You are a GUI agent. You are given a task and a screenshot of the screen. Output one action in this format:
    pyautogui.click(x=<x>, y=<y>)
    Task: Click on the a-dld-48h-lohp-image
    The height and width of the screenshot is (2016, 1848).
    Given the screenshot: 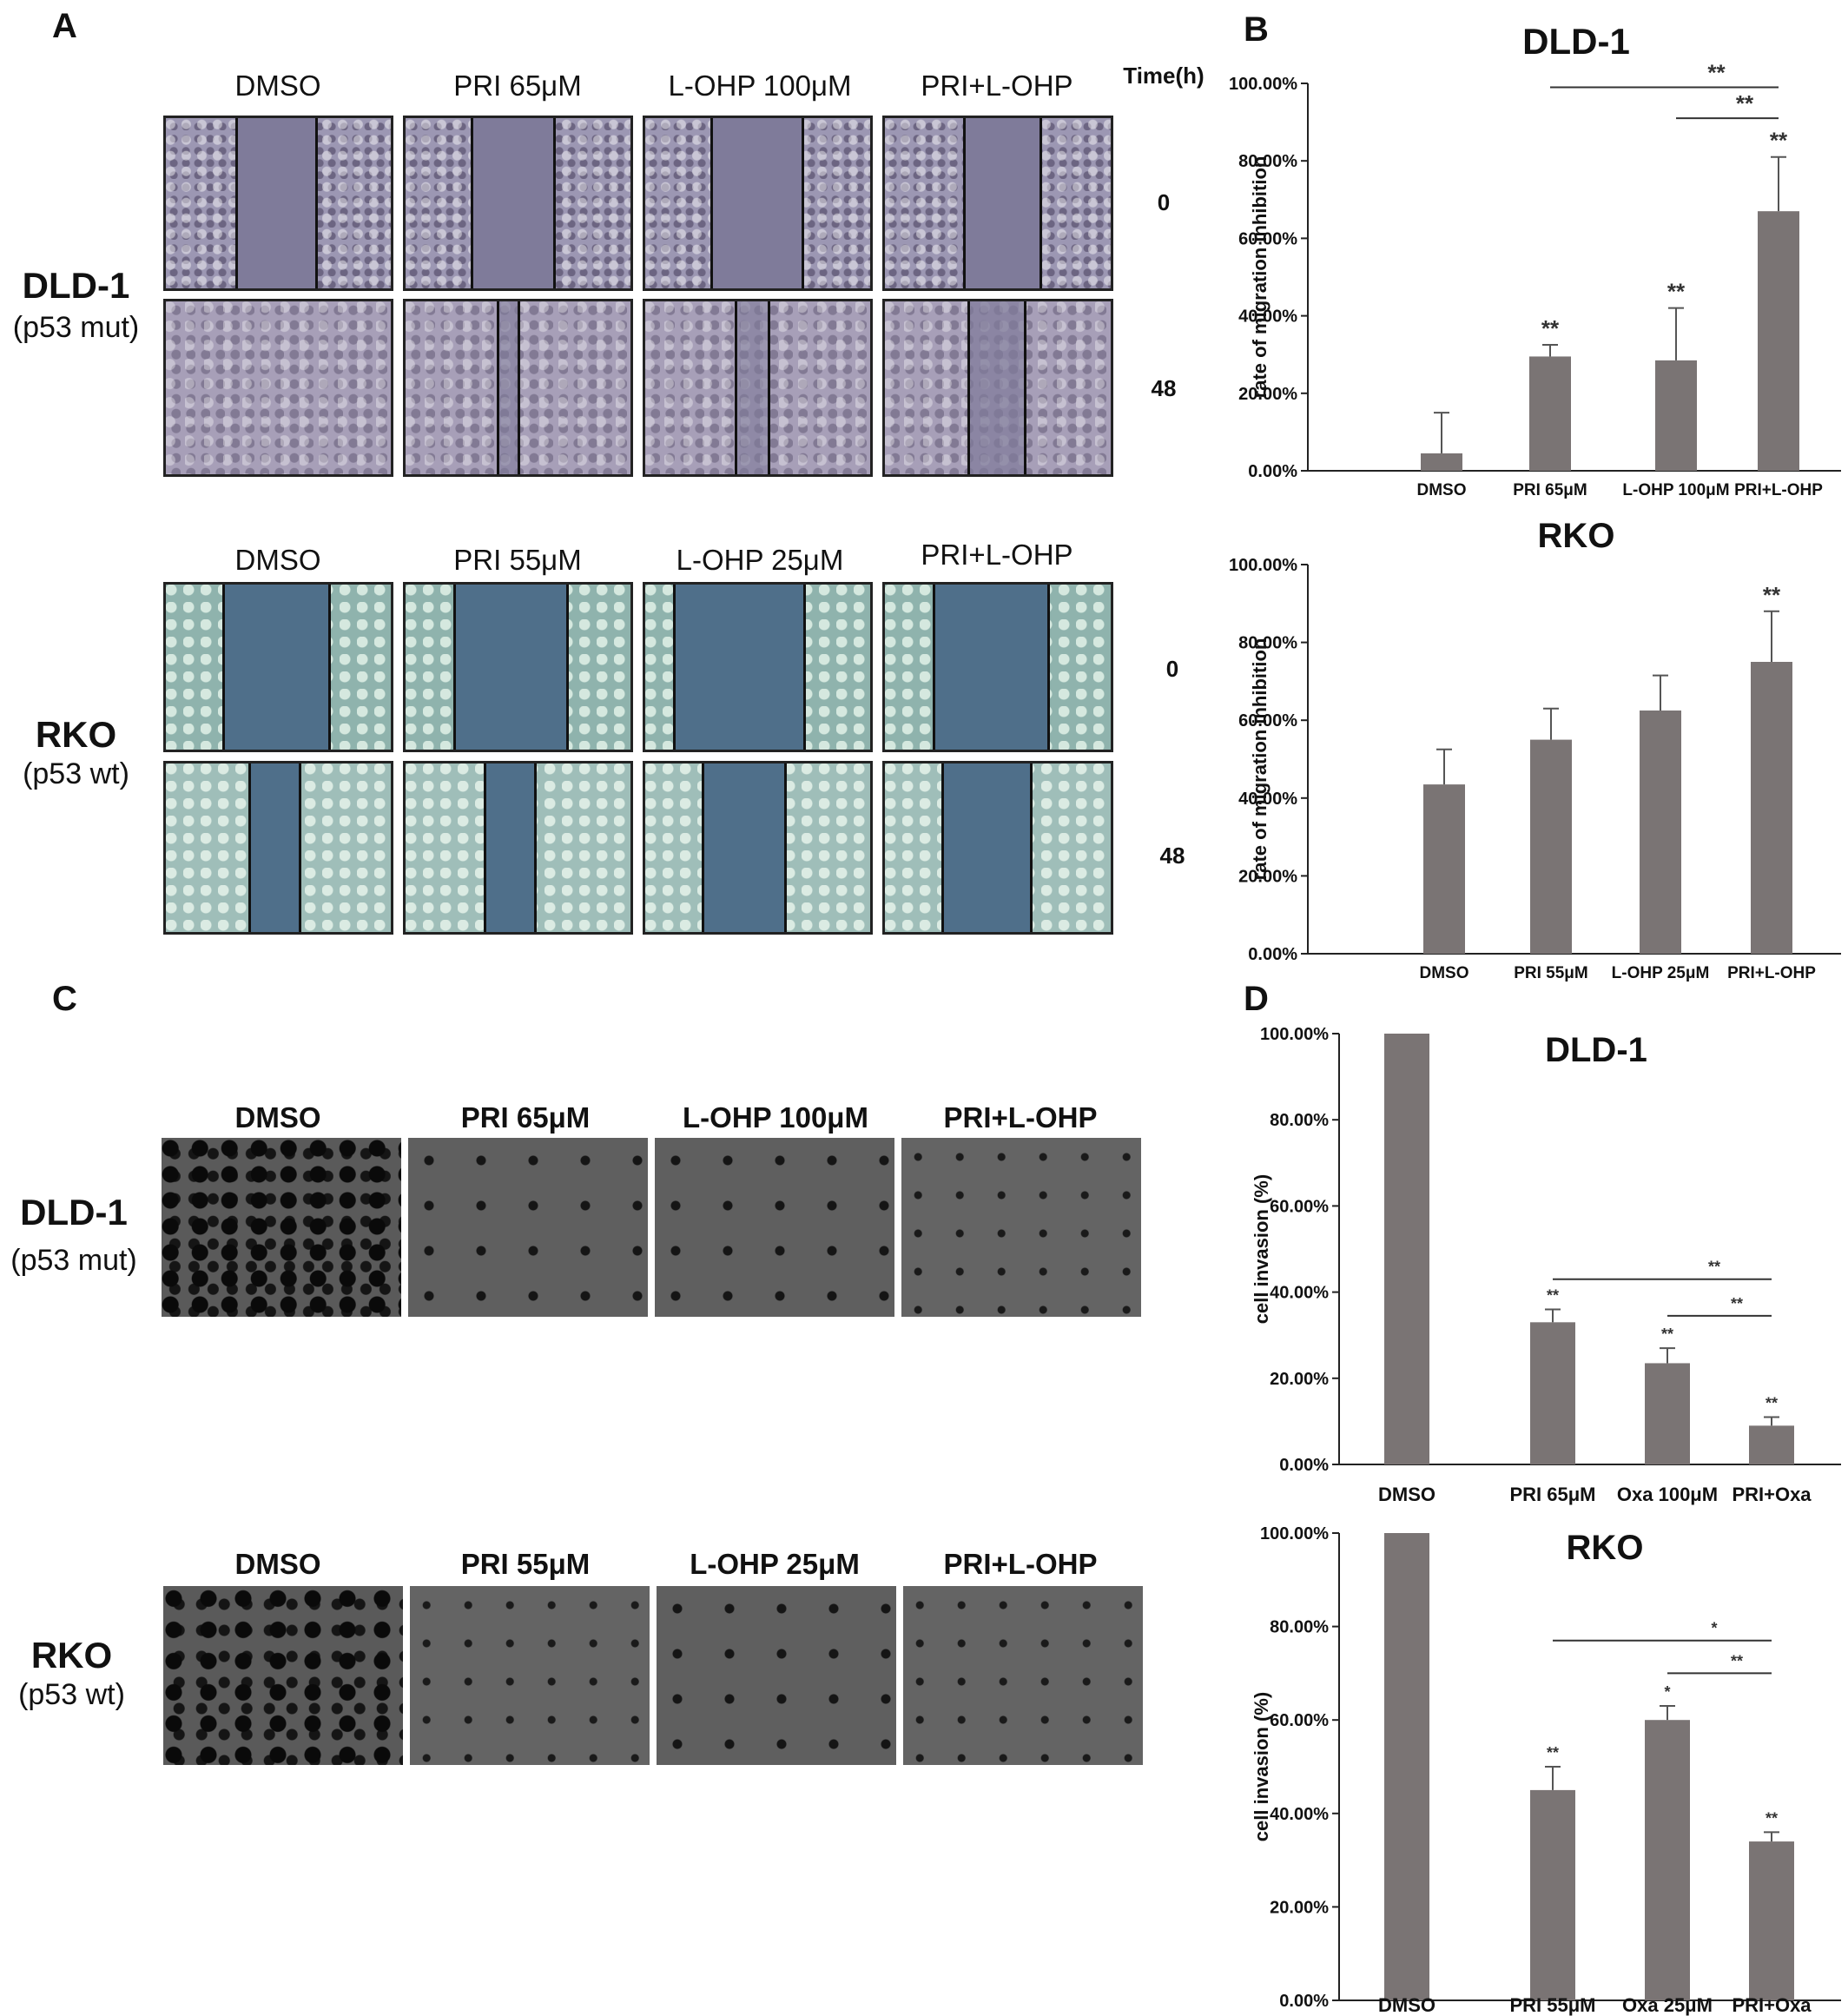 What is the action you would take?
    pyautogui.click(x=758, y=388)
    